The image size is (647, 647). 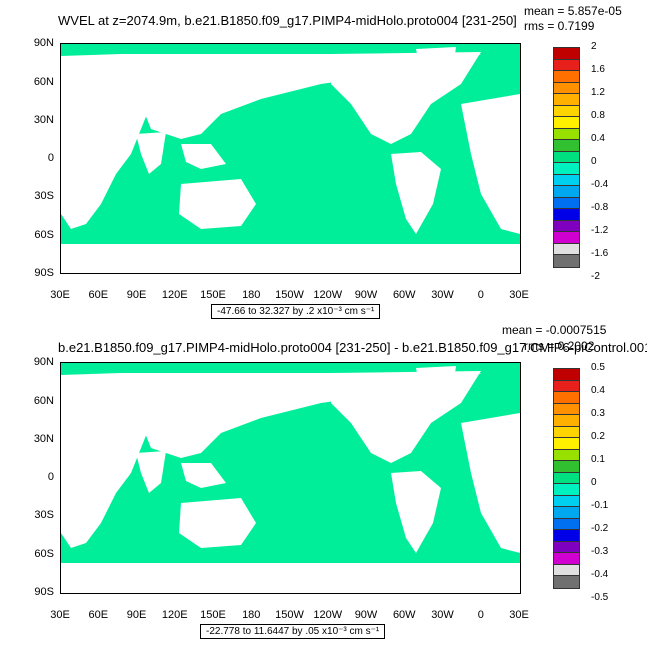 What do you see at coordinates (404, 615) in the screenshot?
I see `panel-2-lon-label: 60W` at bounding box center [404, 615].